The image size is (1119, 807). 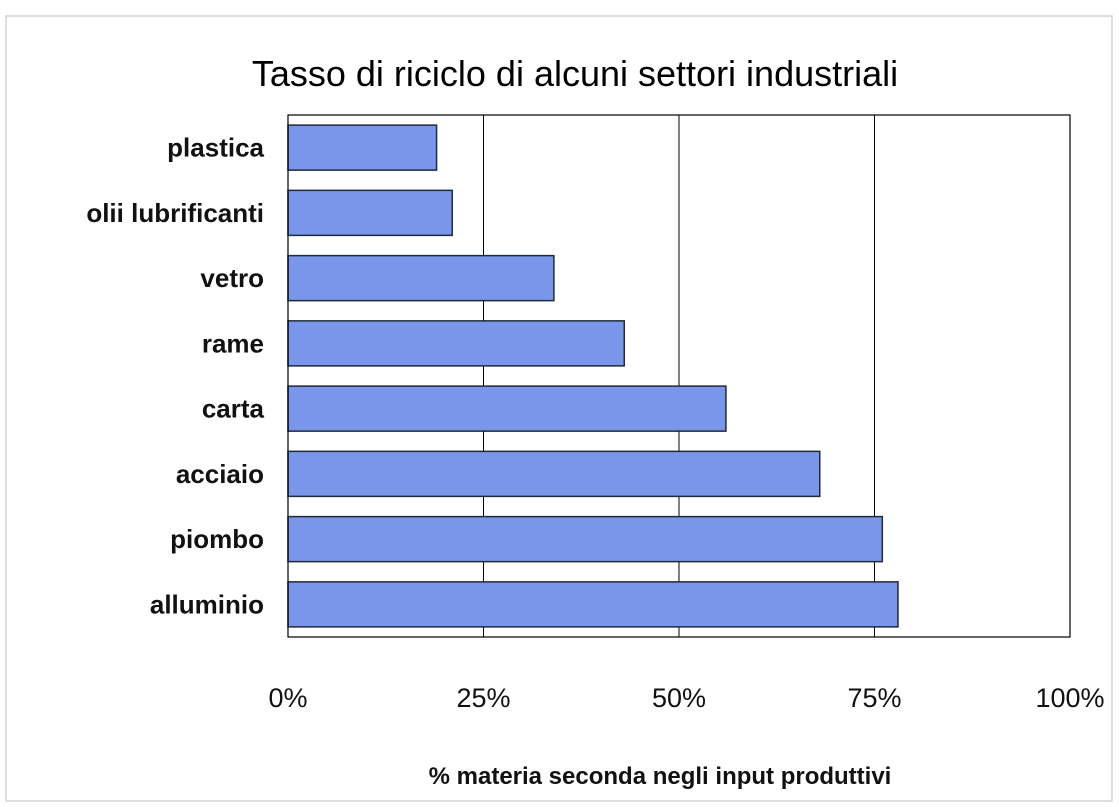 What do you see at coordinates (232, 278) in the screenshot?
I see `category-label: vetro` at bounding box center [232, 278].